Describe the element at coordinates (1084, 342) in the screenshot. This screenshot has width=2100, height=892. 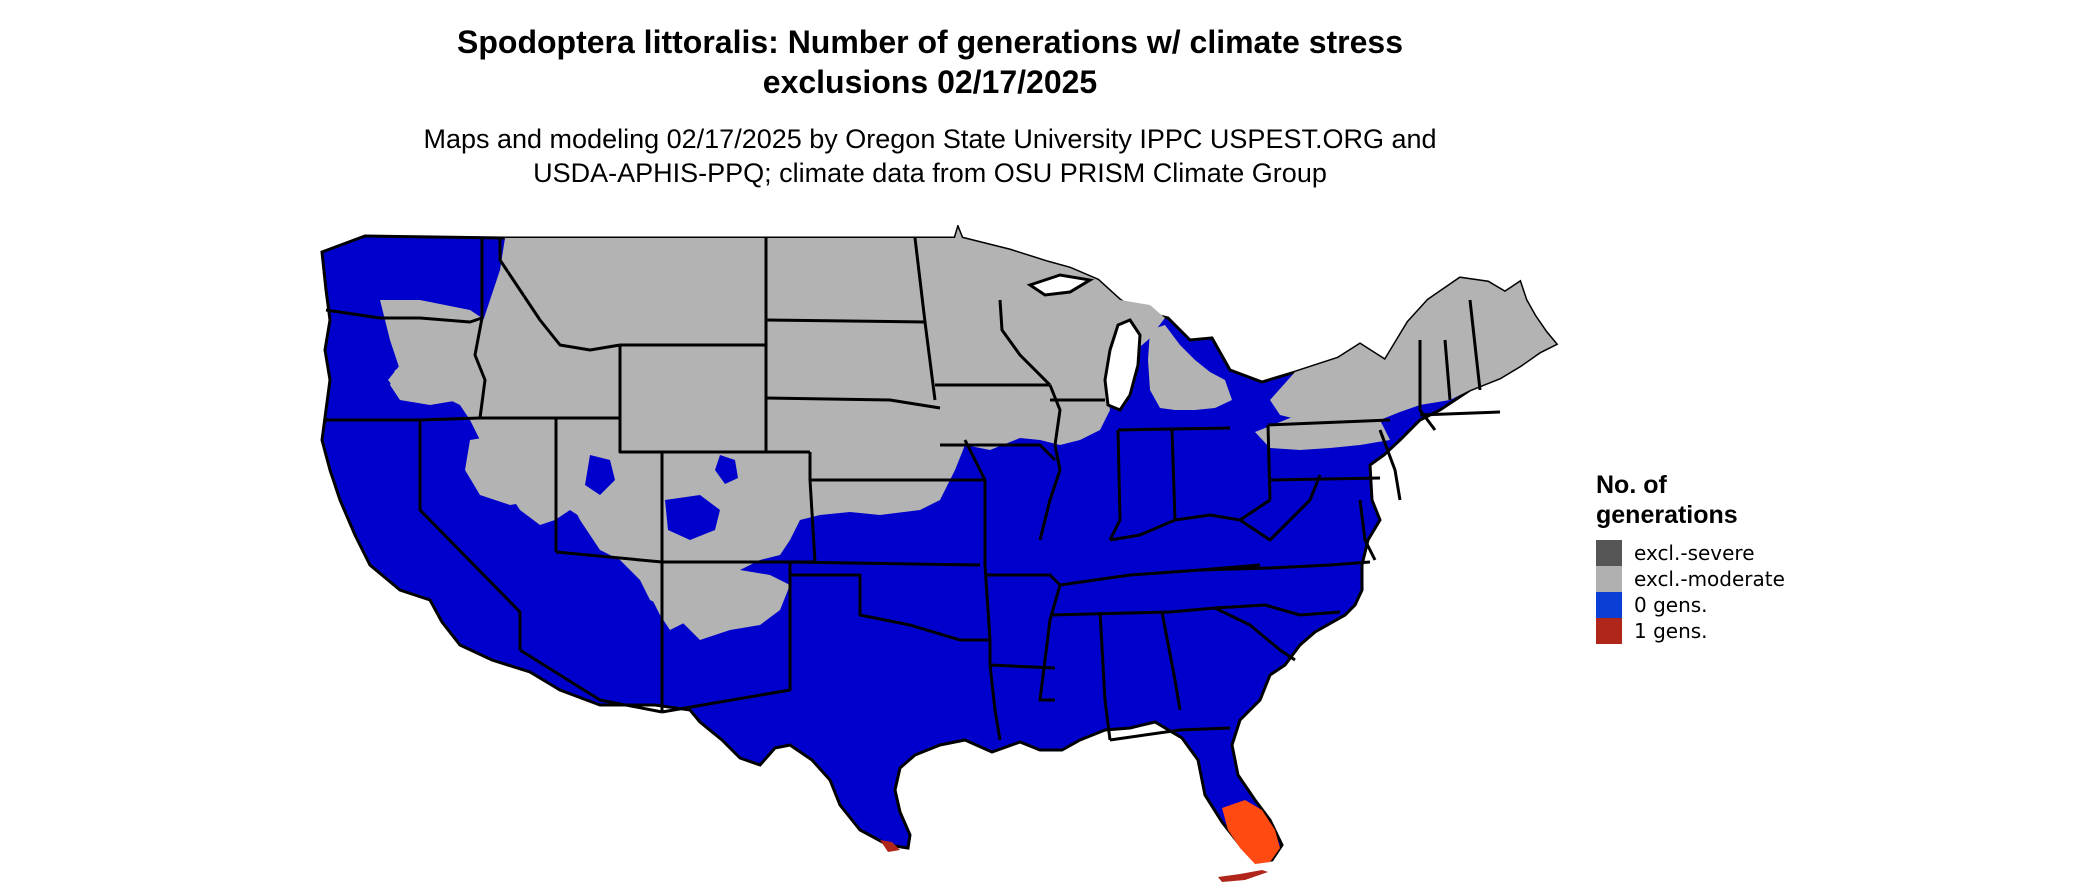
I see `great-lakes` at that location.